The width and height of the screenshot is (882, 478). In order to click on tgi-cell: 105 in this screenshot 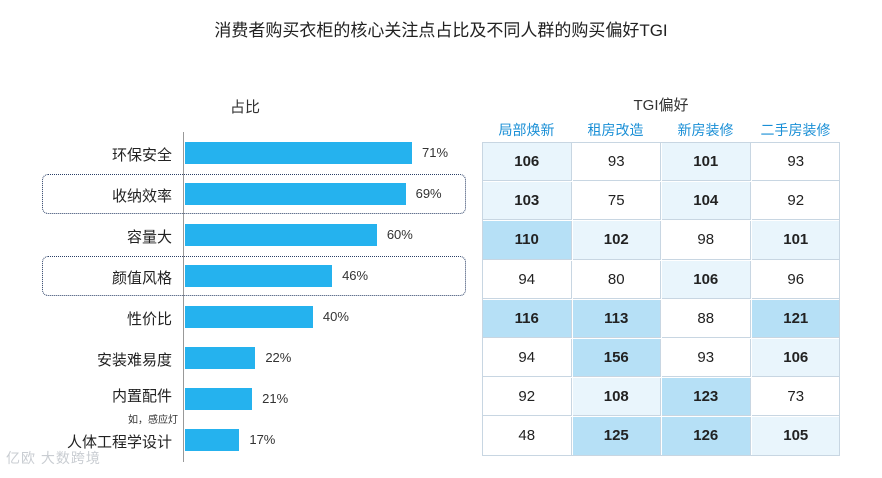, I will do `click(795, 436)`.